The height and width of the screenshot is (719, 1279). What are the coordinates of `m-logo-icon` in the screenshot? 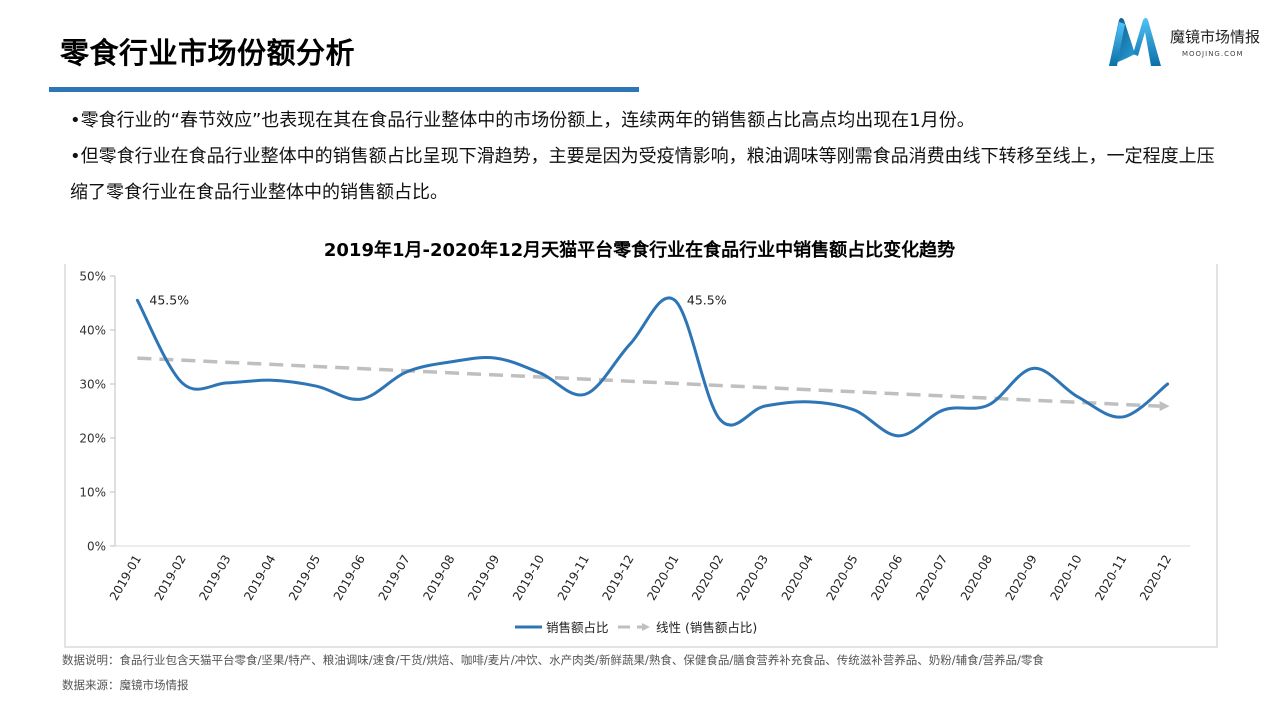 It's located at (1135, 42).